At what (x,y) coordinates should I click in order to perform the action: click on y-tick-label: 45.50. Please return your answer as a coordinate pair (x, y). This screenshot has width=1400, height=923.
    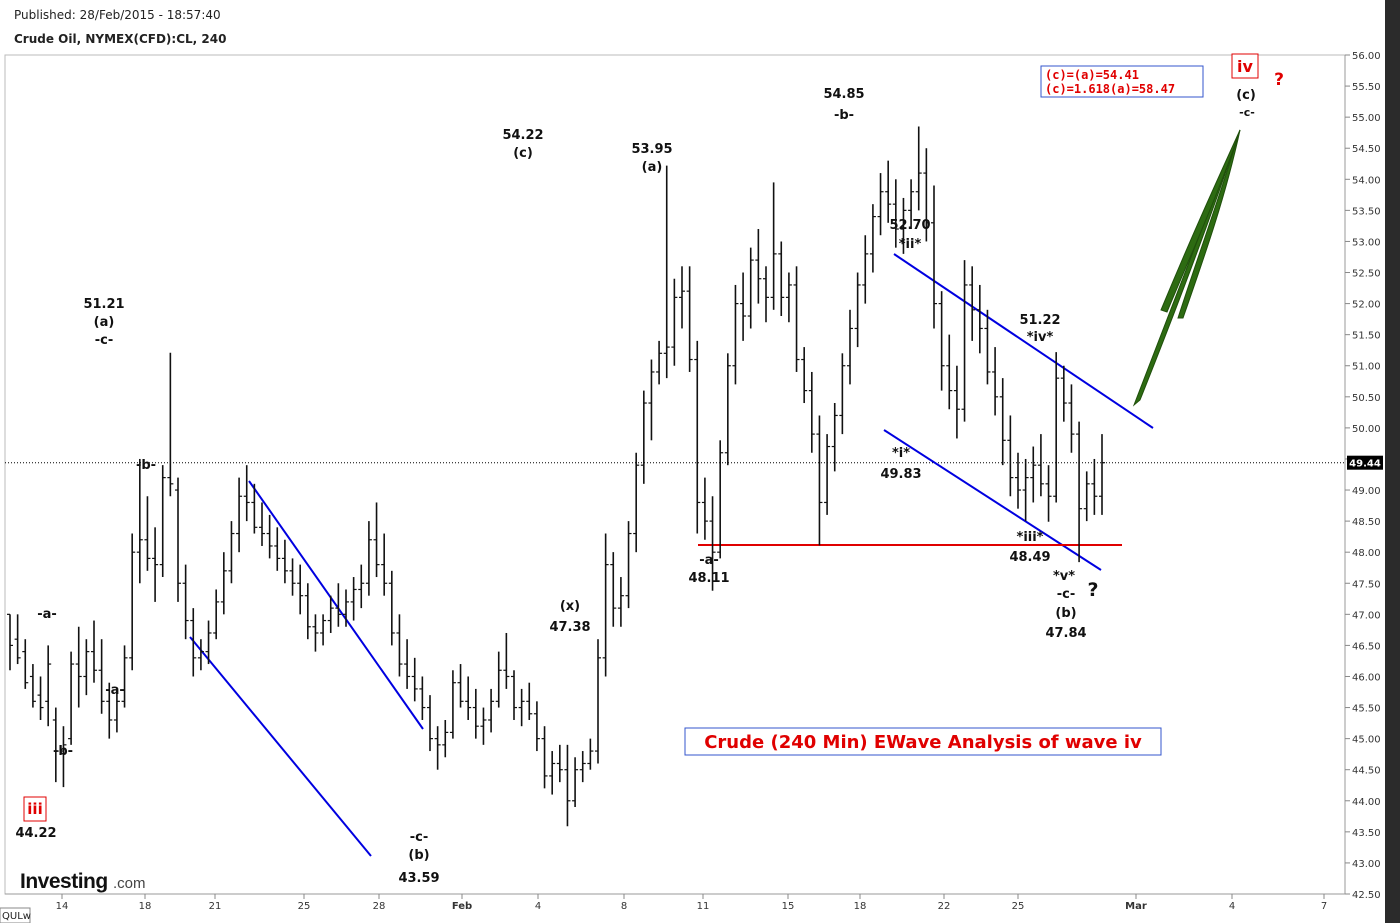
    Looking at the image, I should click on (1366, 709).